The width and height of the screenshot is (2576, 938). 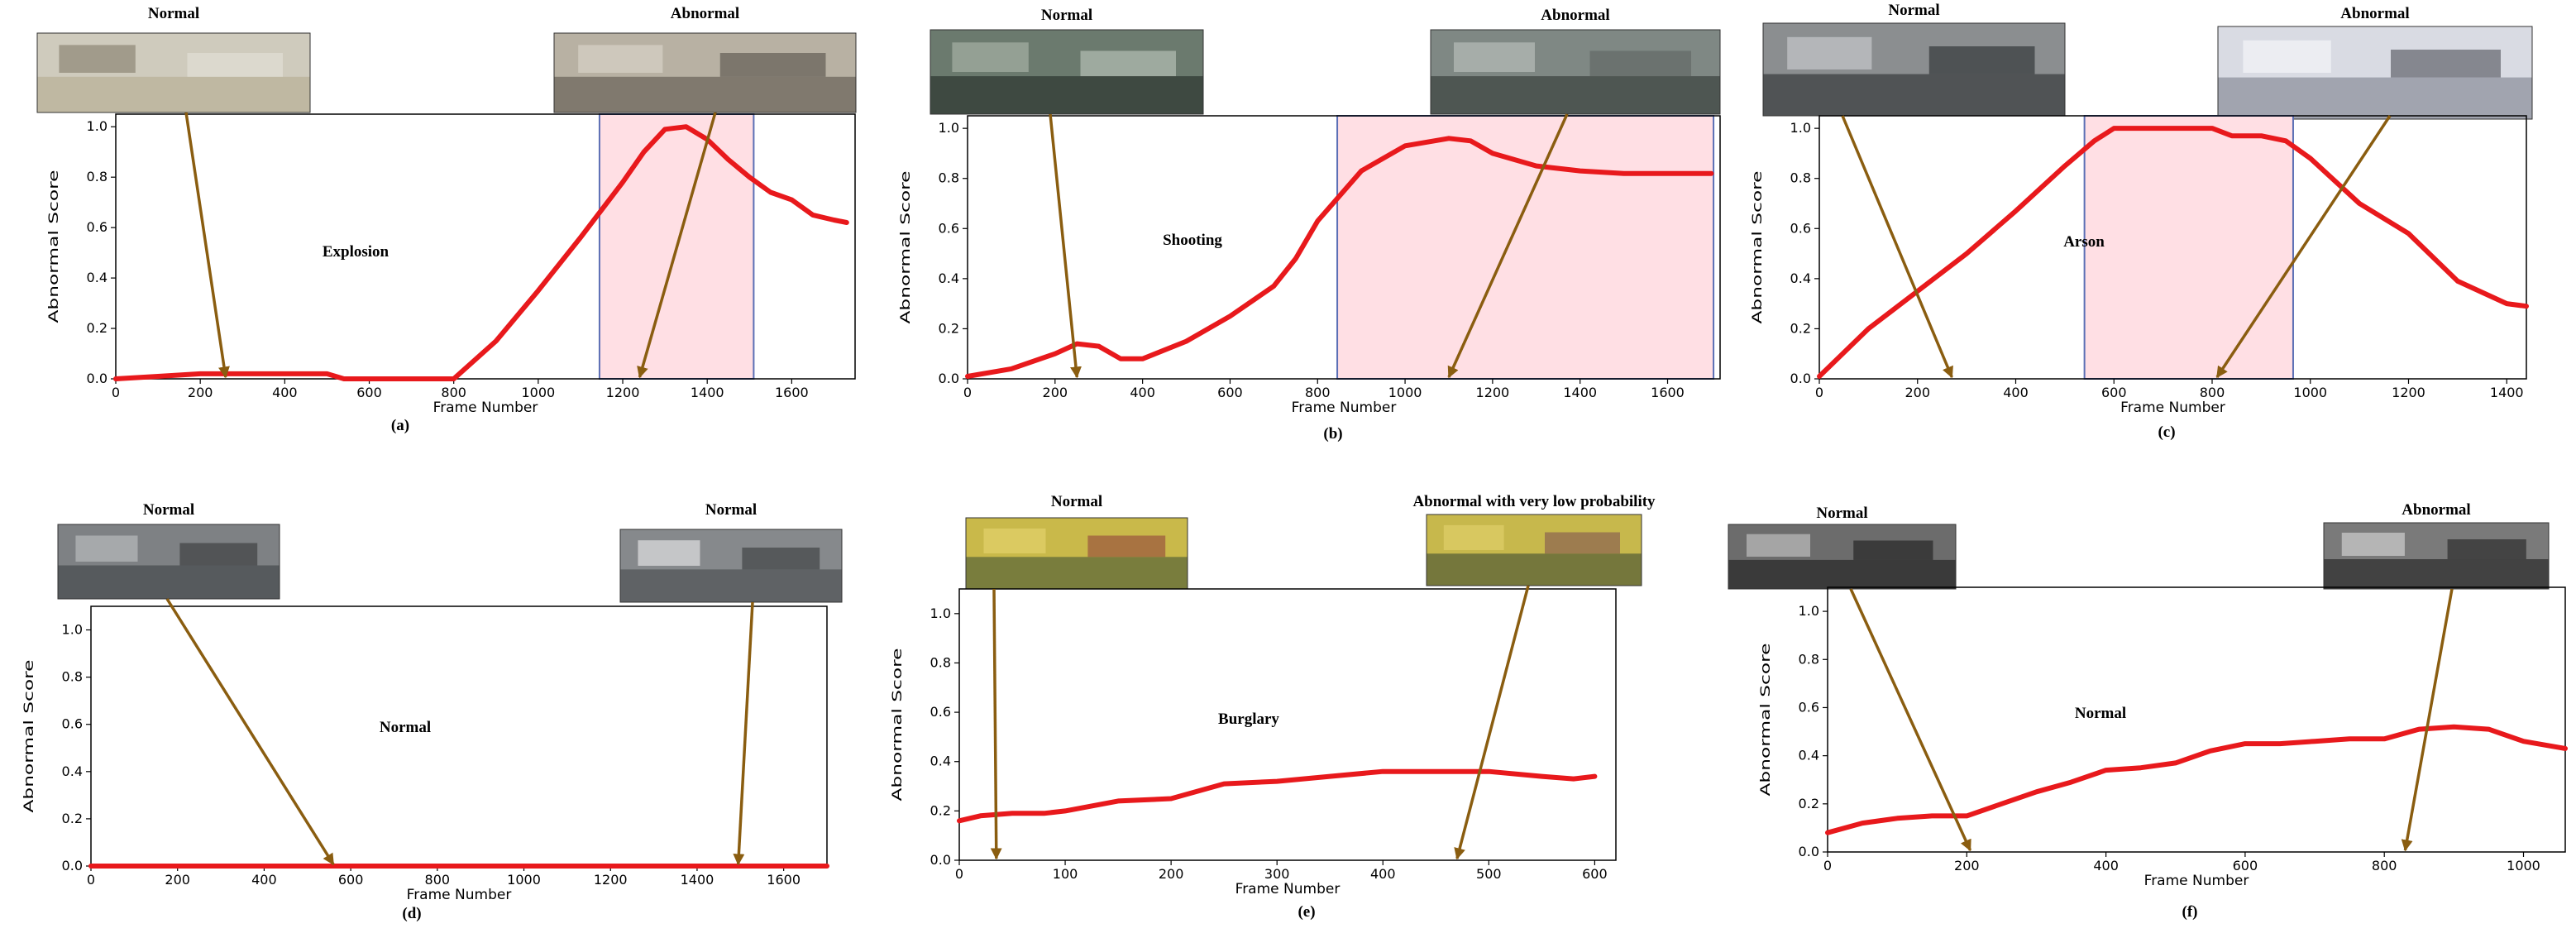 What do you see at coordinates (731, 510) in the screenshot?
I see `thumbnail-label-3-1: Normal` at bounding box center [731, 510].